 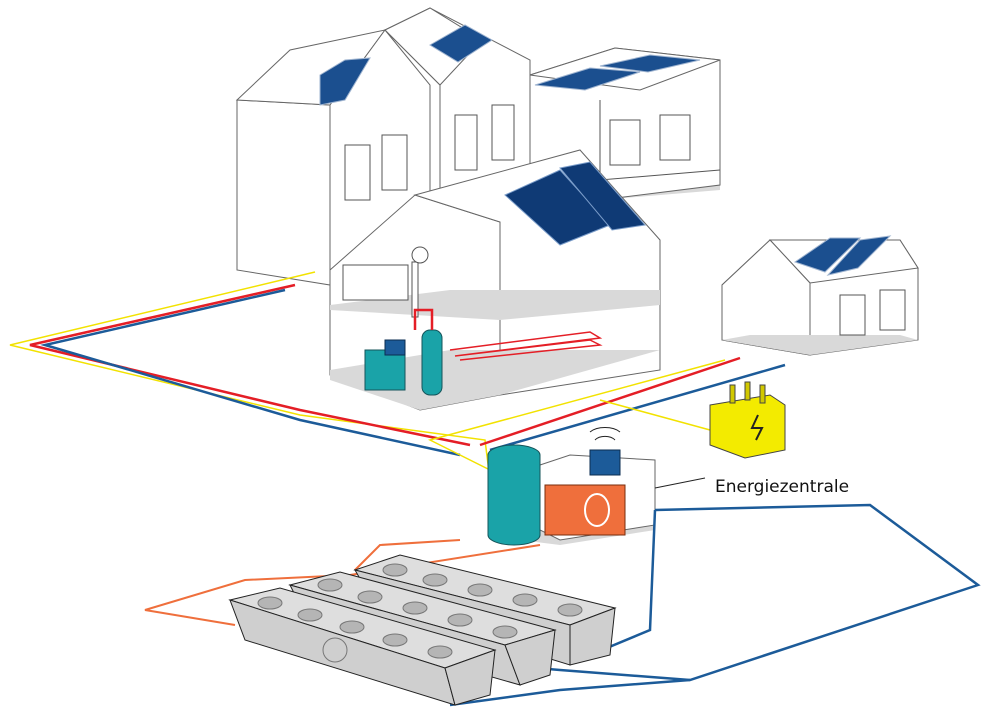 I want to click on house-front, so click(x=495, y=280).